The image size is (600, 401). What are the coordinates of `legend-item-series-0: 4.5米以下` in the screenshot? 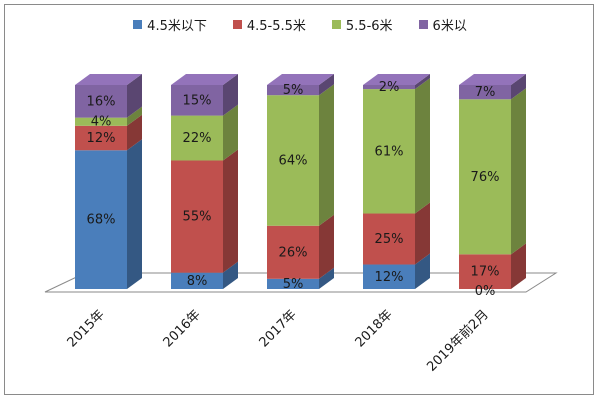 It's located at (170, 24).